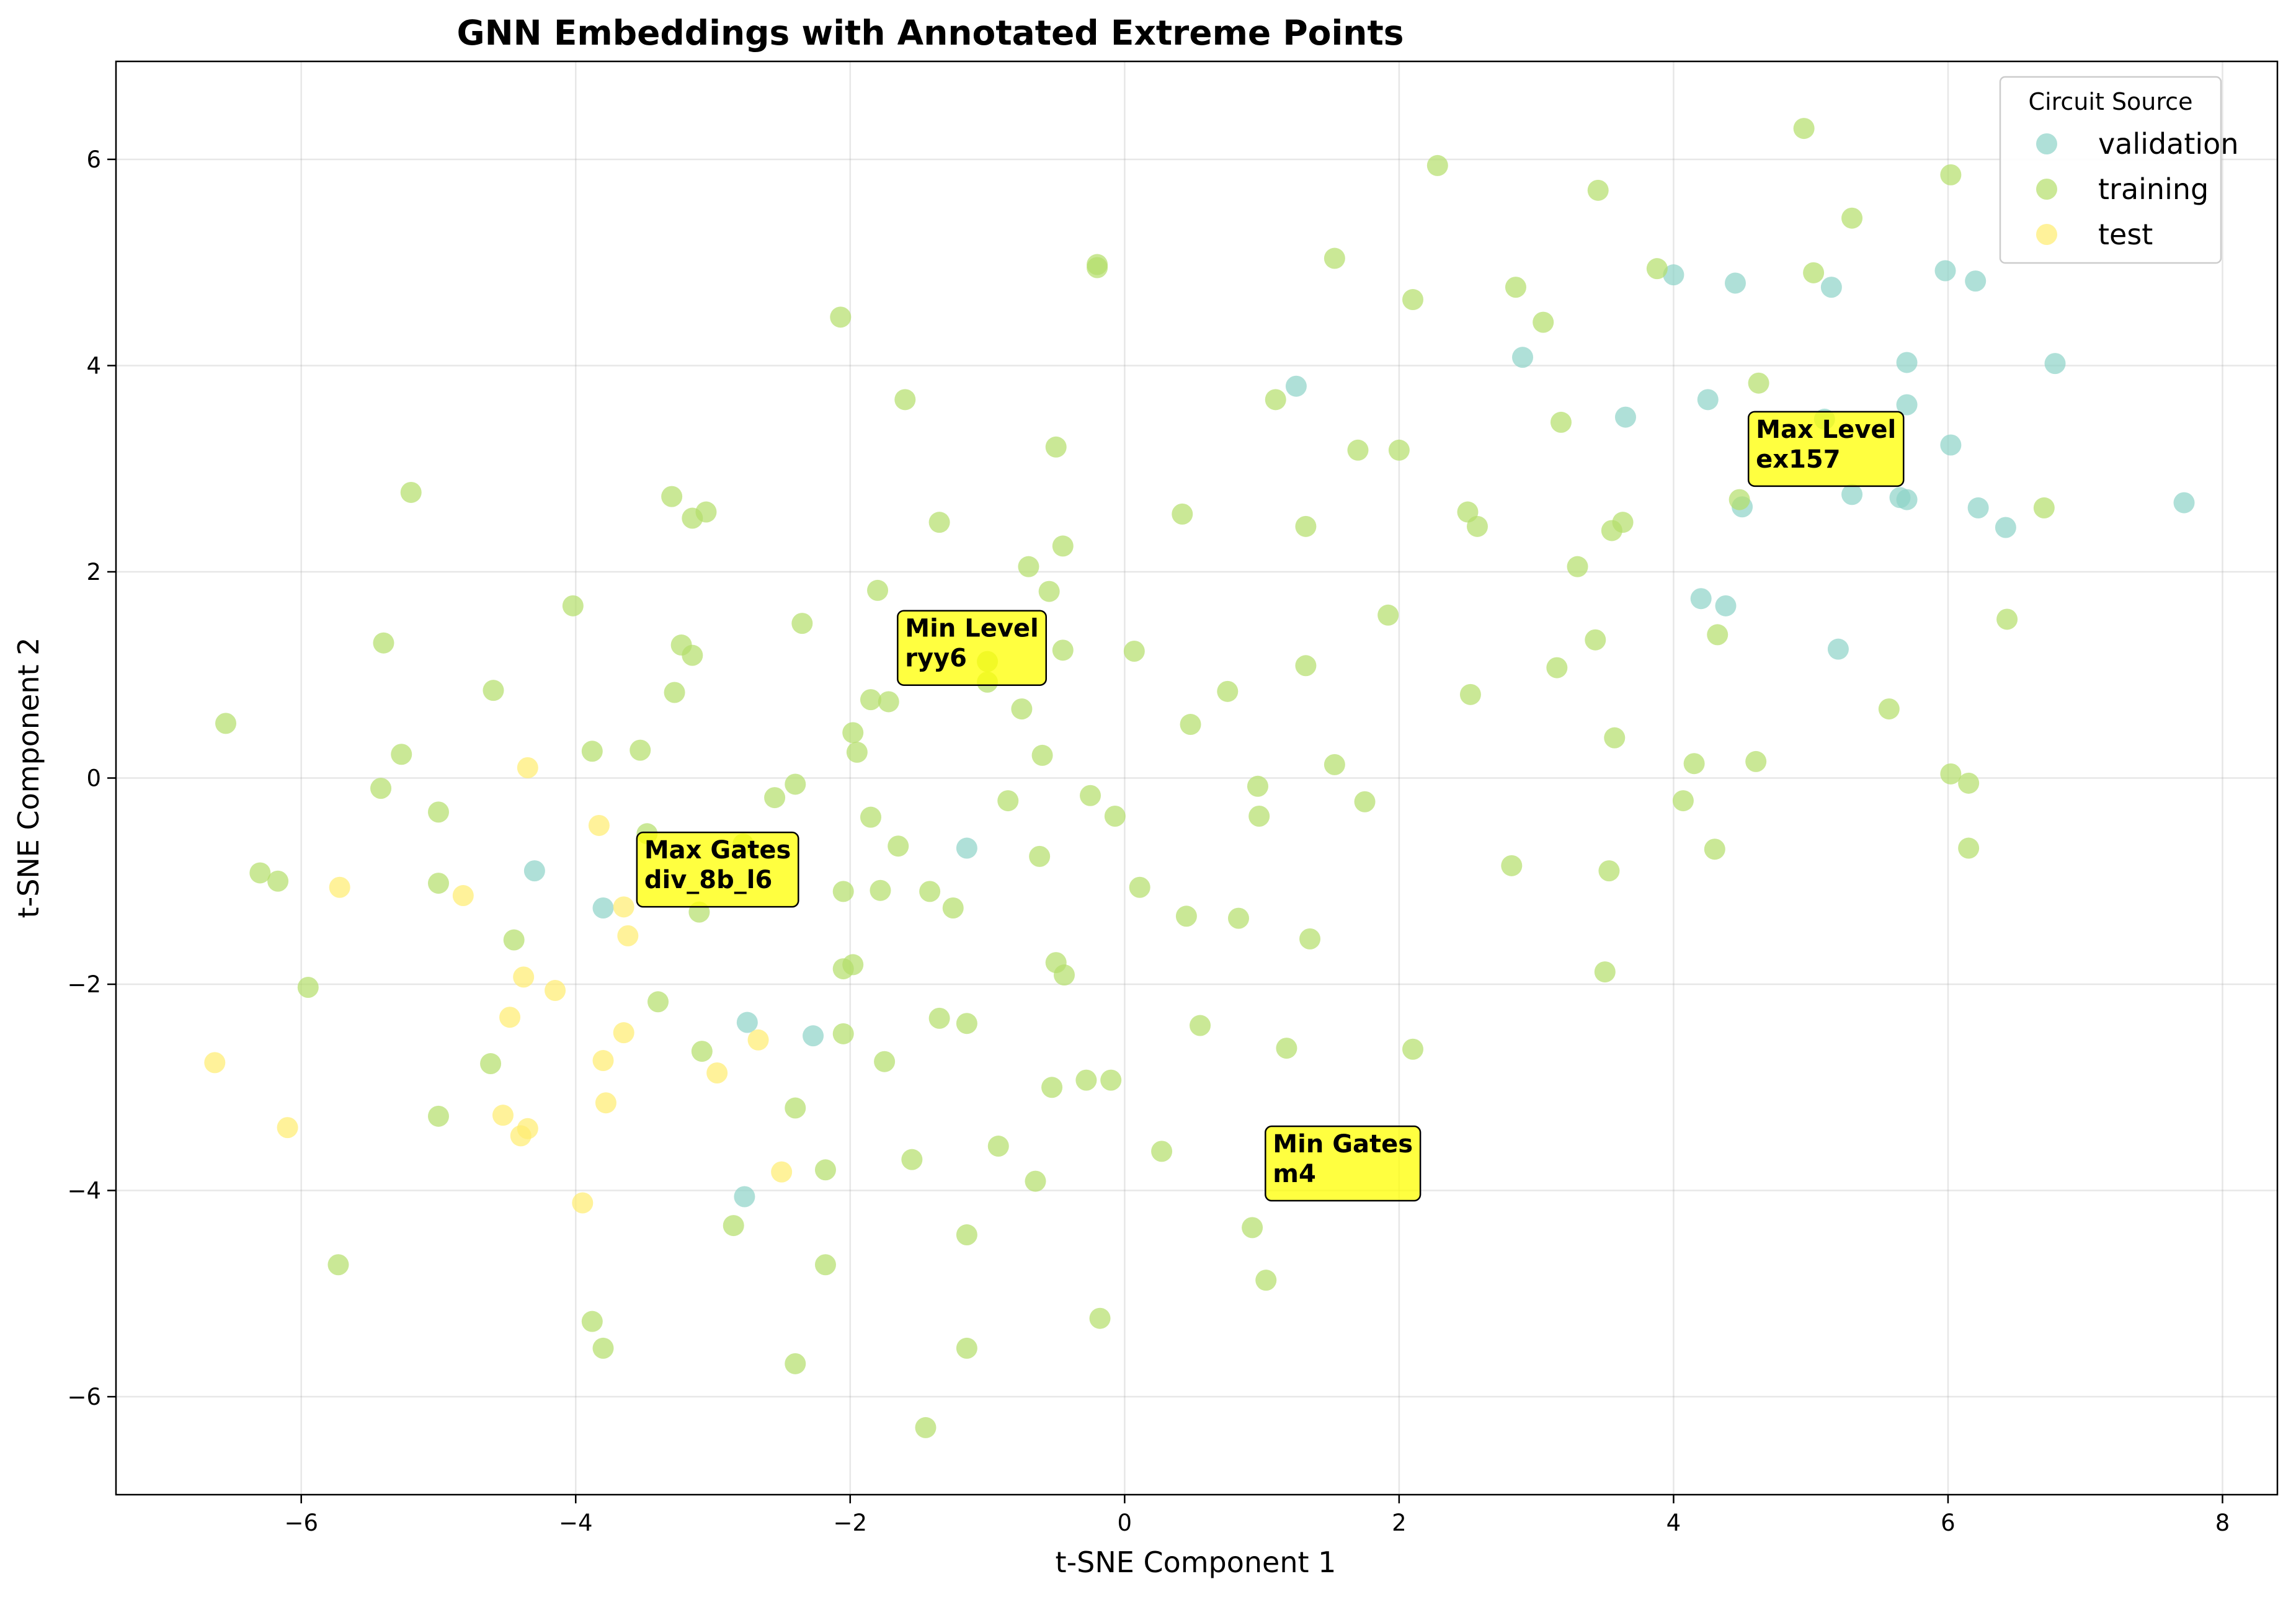 The width and height of the screenshot is (2296, 1597). What do you see at coordinates (301, 1523) in the screenshot?
I see `x-tick-label: −6` at bounding box center [301, 1523].